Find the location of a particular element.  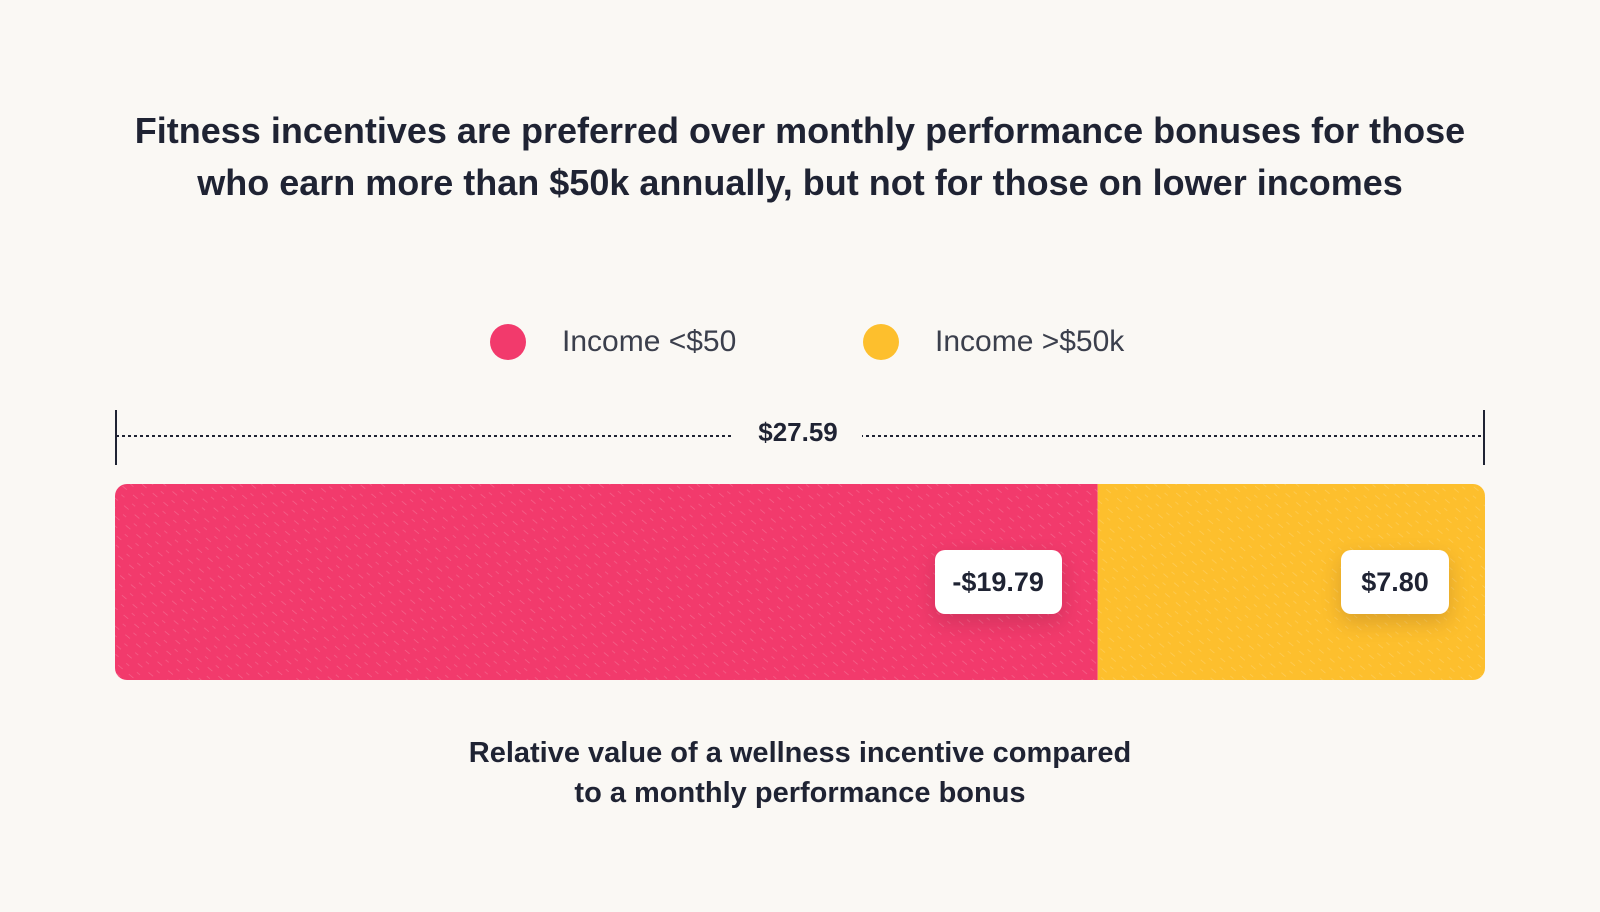

legend-swatch-low-income is located at coordinates (508, 342).